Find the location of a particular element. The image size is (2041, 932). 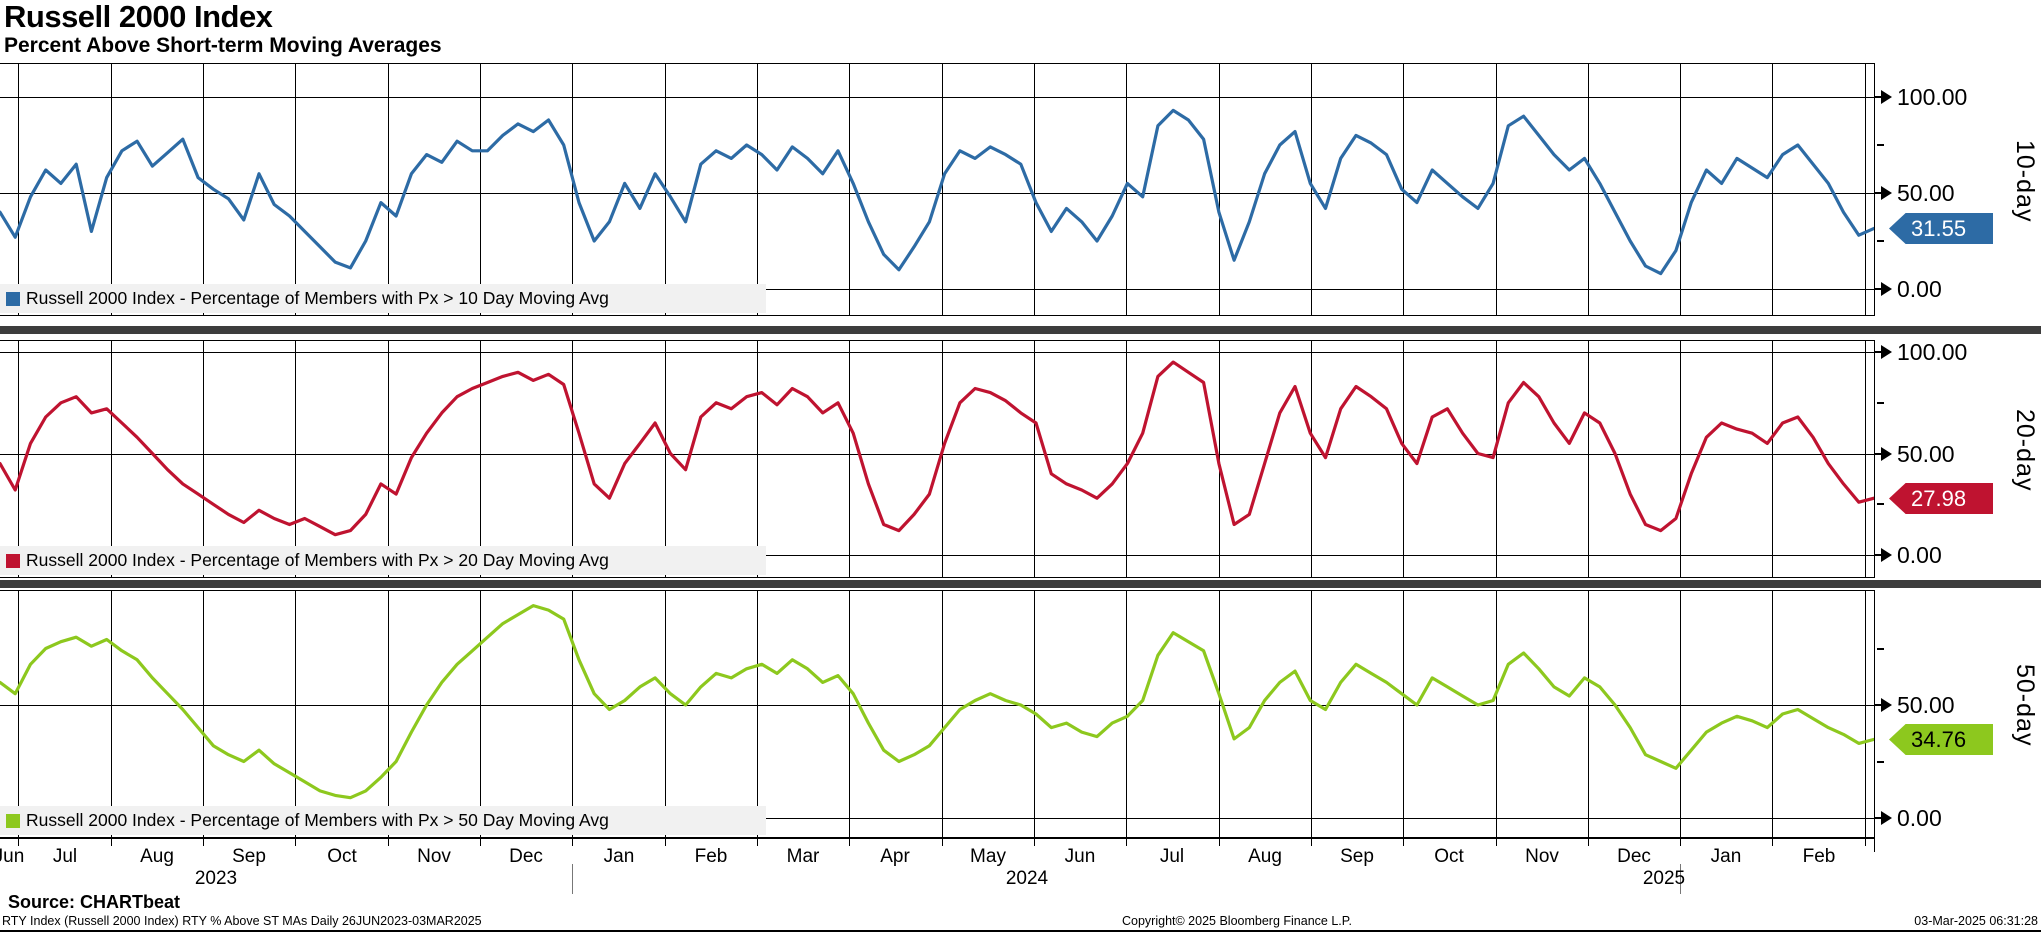

copyright-line: Copyright© 2025 Bloomberg Finance L.P. is located at coordinates (1237, 921).